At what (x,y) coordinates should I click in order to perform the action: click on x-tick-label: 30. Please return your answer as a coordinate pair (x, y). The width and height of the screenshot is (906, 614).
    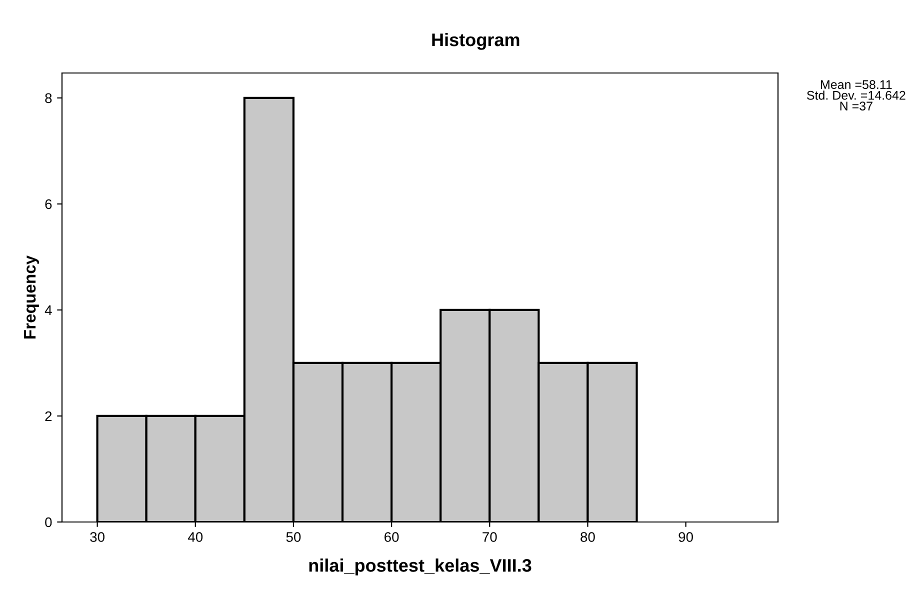
    Looking at the image, I should click on (97, 537).